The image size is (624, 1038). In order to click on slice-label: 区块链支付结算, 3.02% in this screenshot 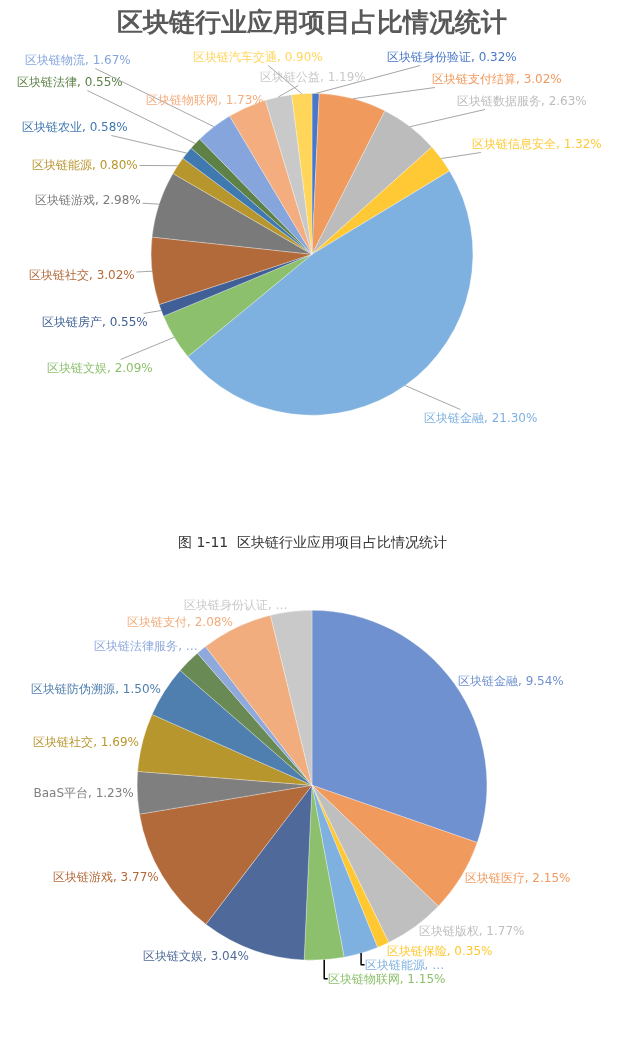, I will do `click(497, 79)`.